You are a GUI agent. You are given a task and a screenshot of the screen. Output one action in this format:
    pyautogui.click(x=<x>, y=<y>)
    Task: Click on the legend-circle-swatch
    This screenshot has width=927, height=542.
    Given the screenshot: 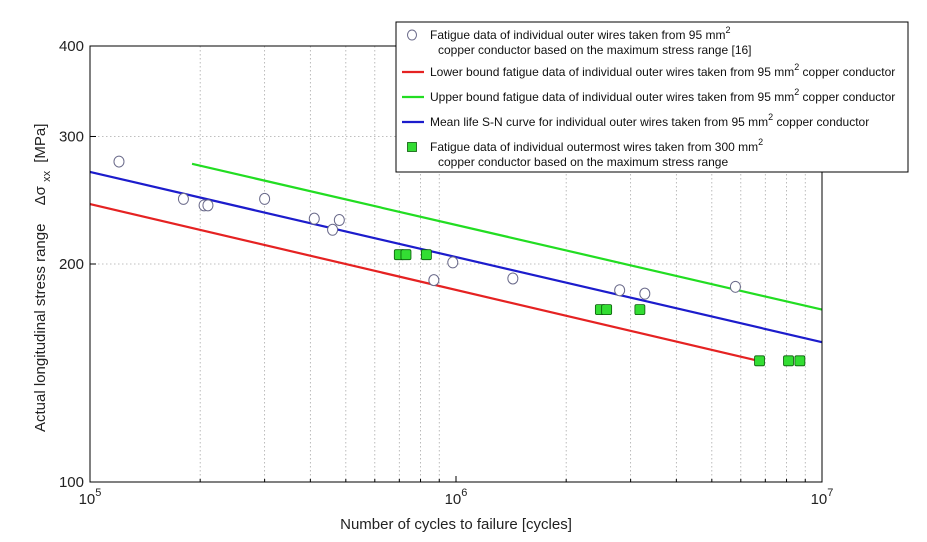 What is the action you would take?
    pyautogui.click(x=412, y=35)
    